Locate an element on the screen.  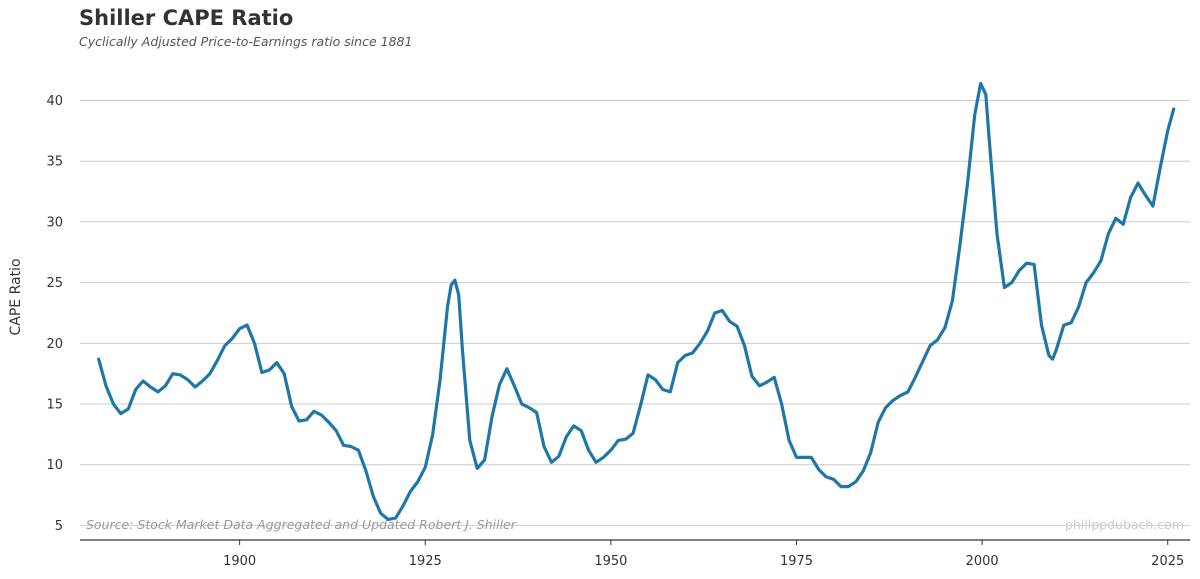
chart-title: Shiller CAPE Ratio is located at coordinates (186, 18).